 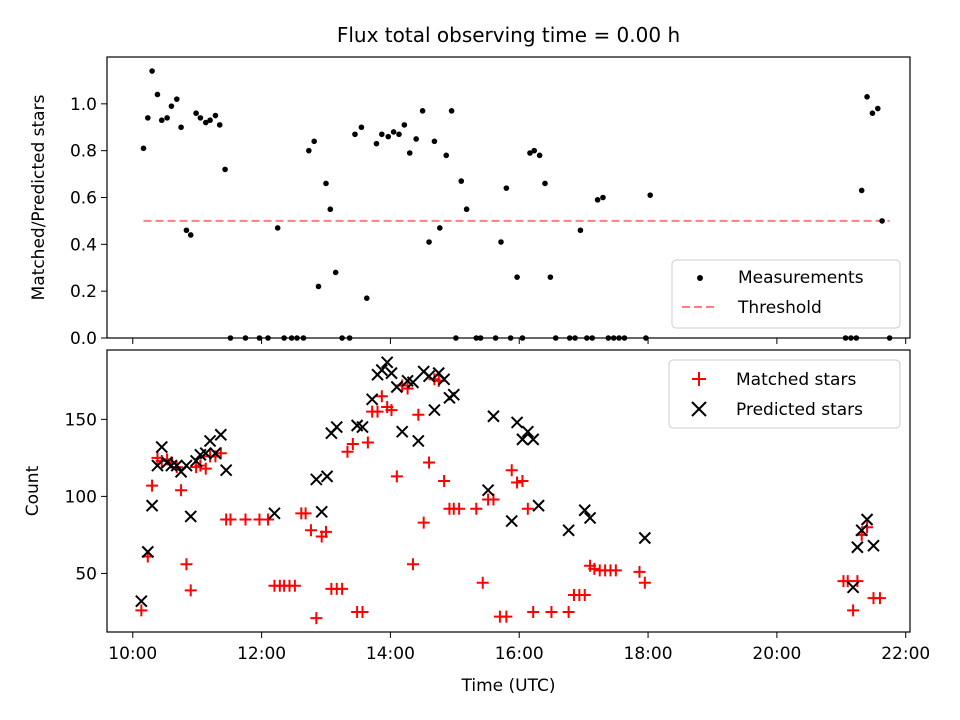 What do you see at coordinates (796, 380) in the screenshot?
I see `legend-label-matched: Matched stars` at bounding box center [796, 380].